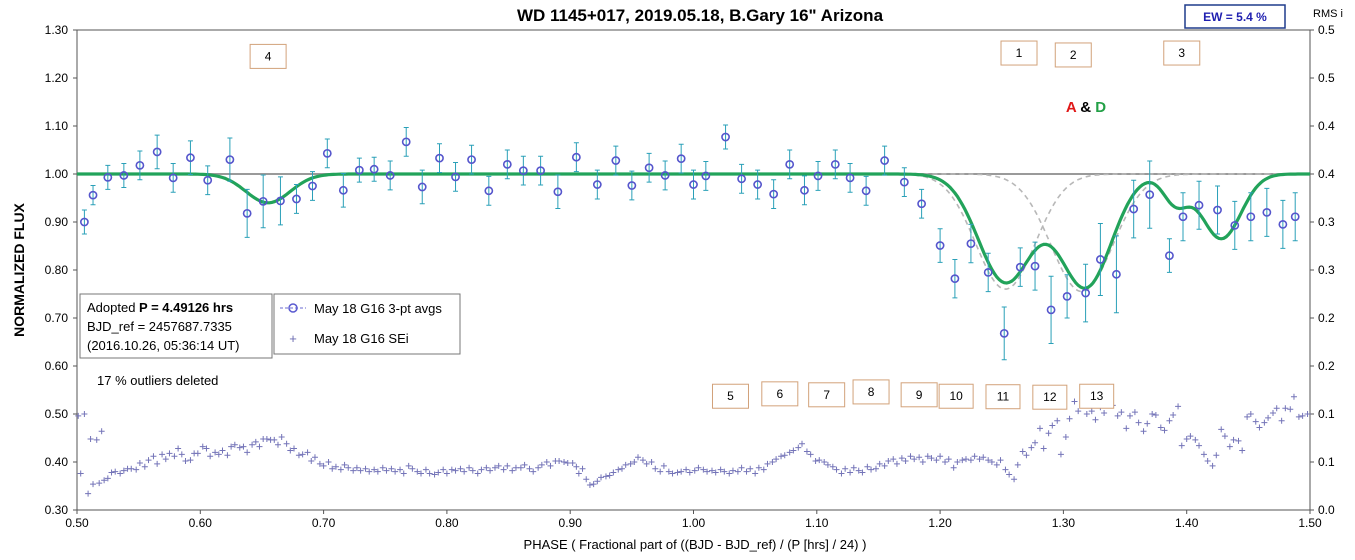 This screenshot has height=560, width=1355. I want to click on dip-label: 9, so click(919, 395).